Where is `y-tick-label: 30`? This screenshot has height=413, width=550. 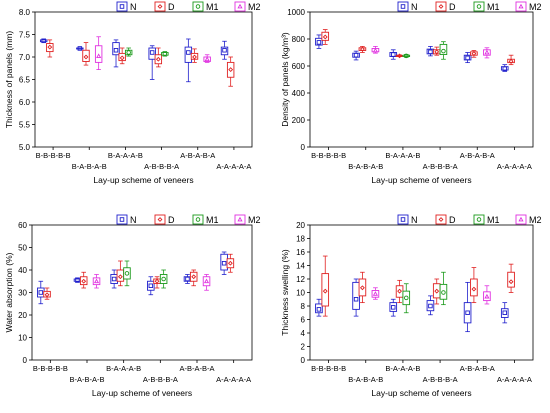
y-tick-label: 30 is located at coordinates (22, 293).